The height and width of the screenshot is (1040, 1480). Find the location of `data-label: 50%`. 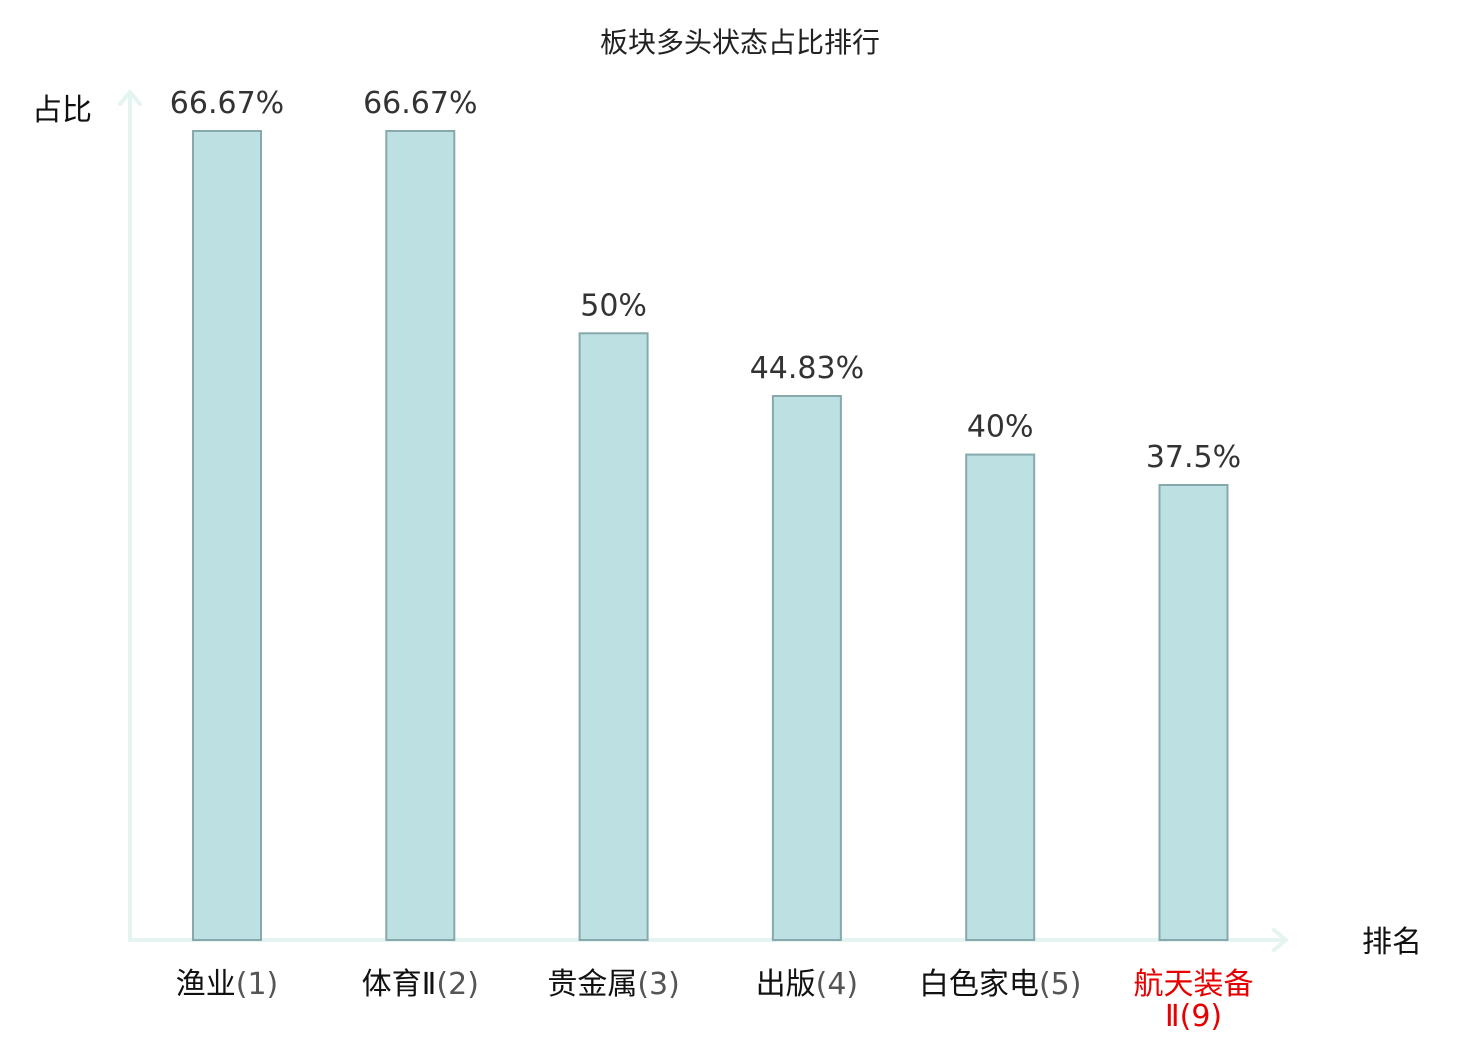

data-label: 50% is located at coordinates (613, 305).